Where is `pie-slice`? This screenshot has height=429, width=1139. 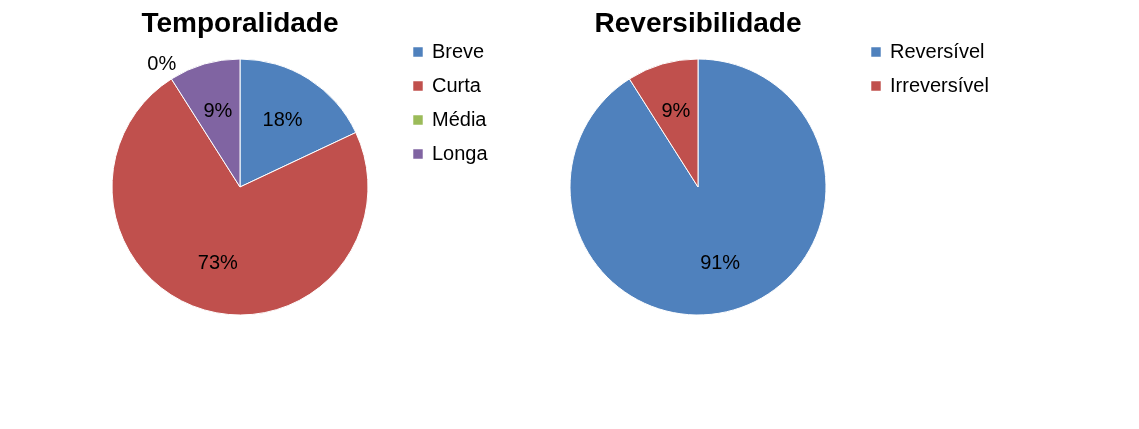 pie-slice is located at coordinates (698, 187).